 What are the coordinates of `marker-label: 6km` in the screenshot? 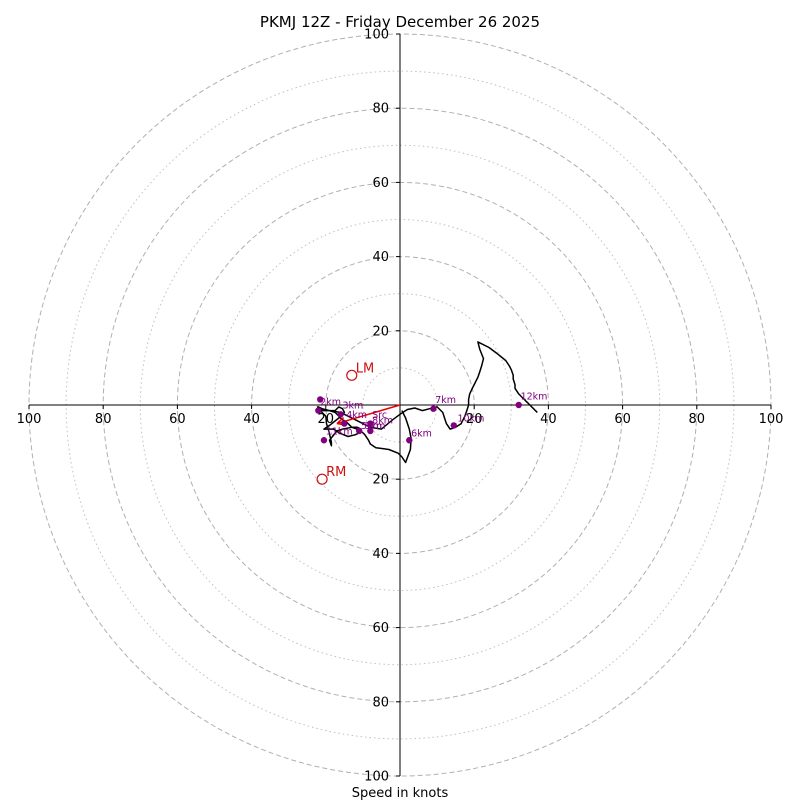 It's located at (421, 434).